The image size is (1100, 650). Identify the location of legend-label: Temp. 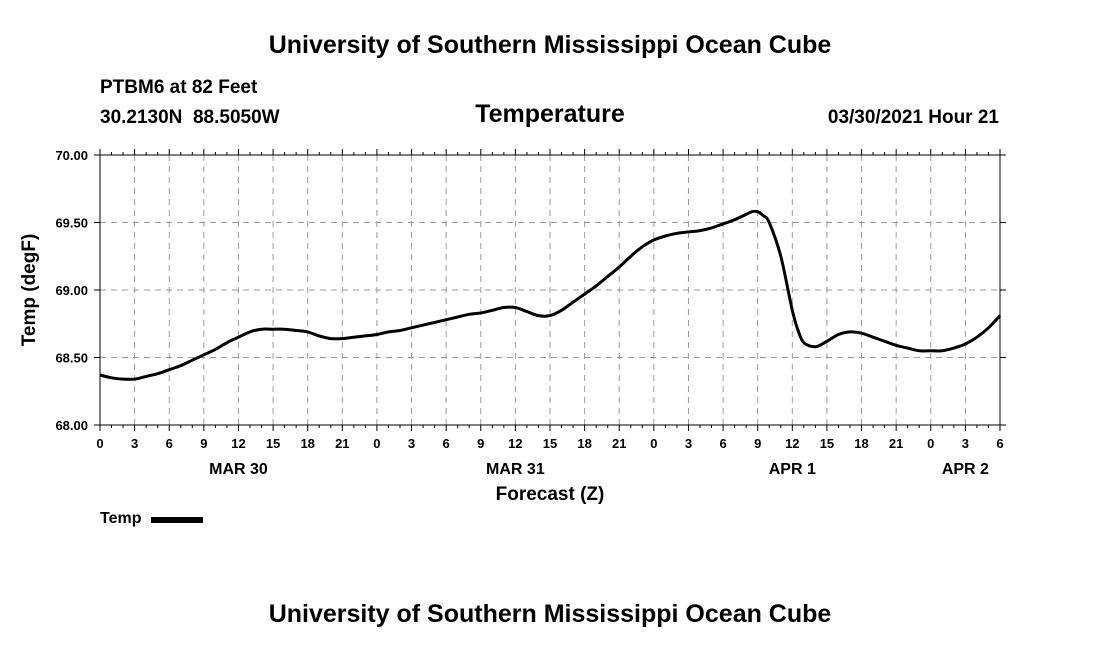
(121, 518).